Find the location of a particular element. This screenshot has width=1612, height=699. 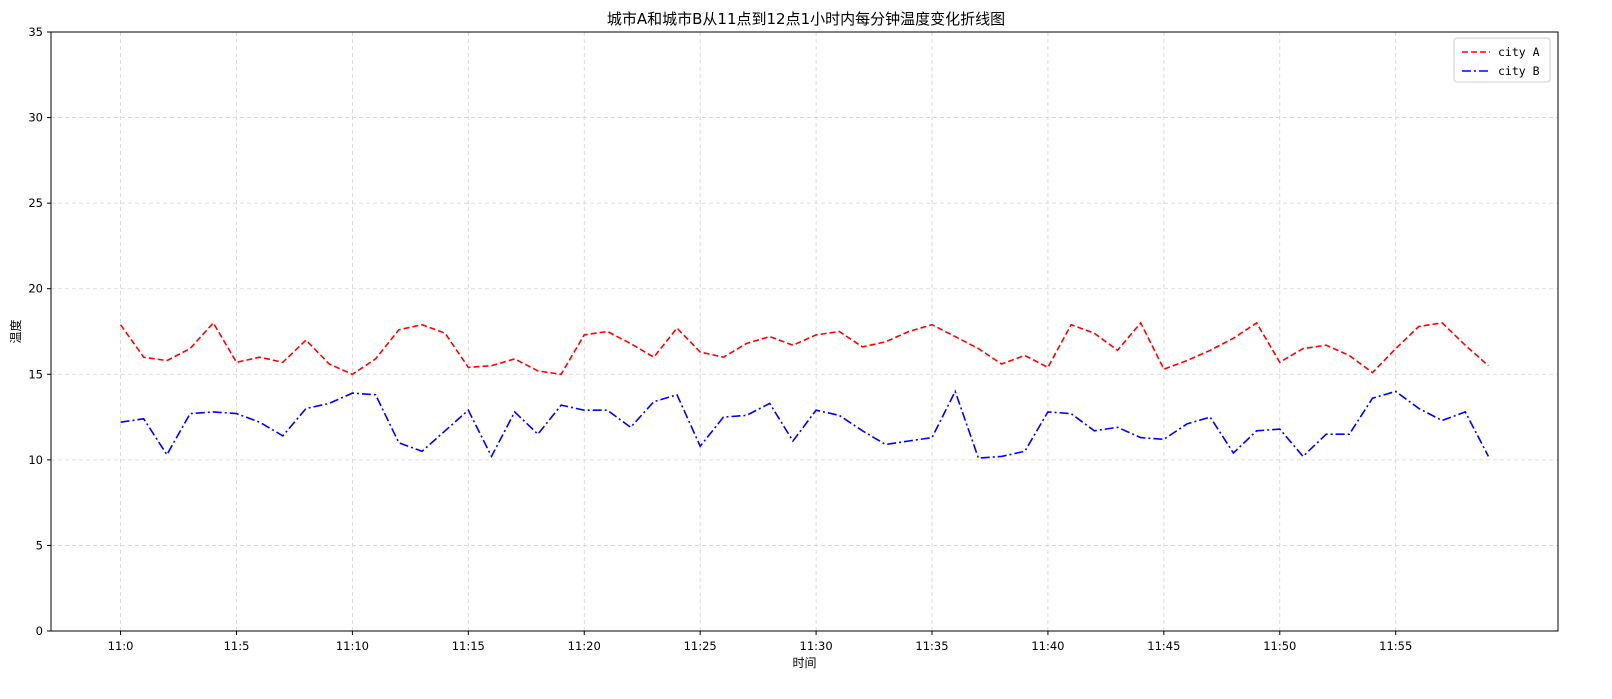

y-tick-label: 0 is located at coordinates (39, 631).